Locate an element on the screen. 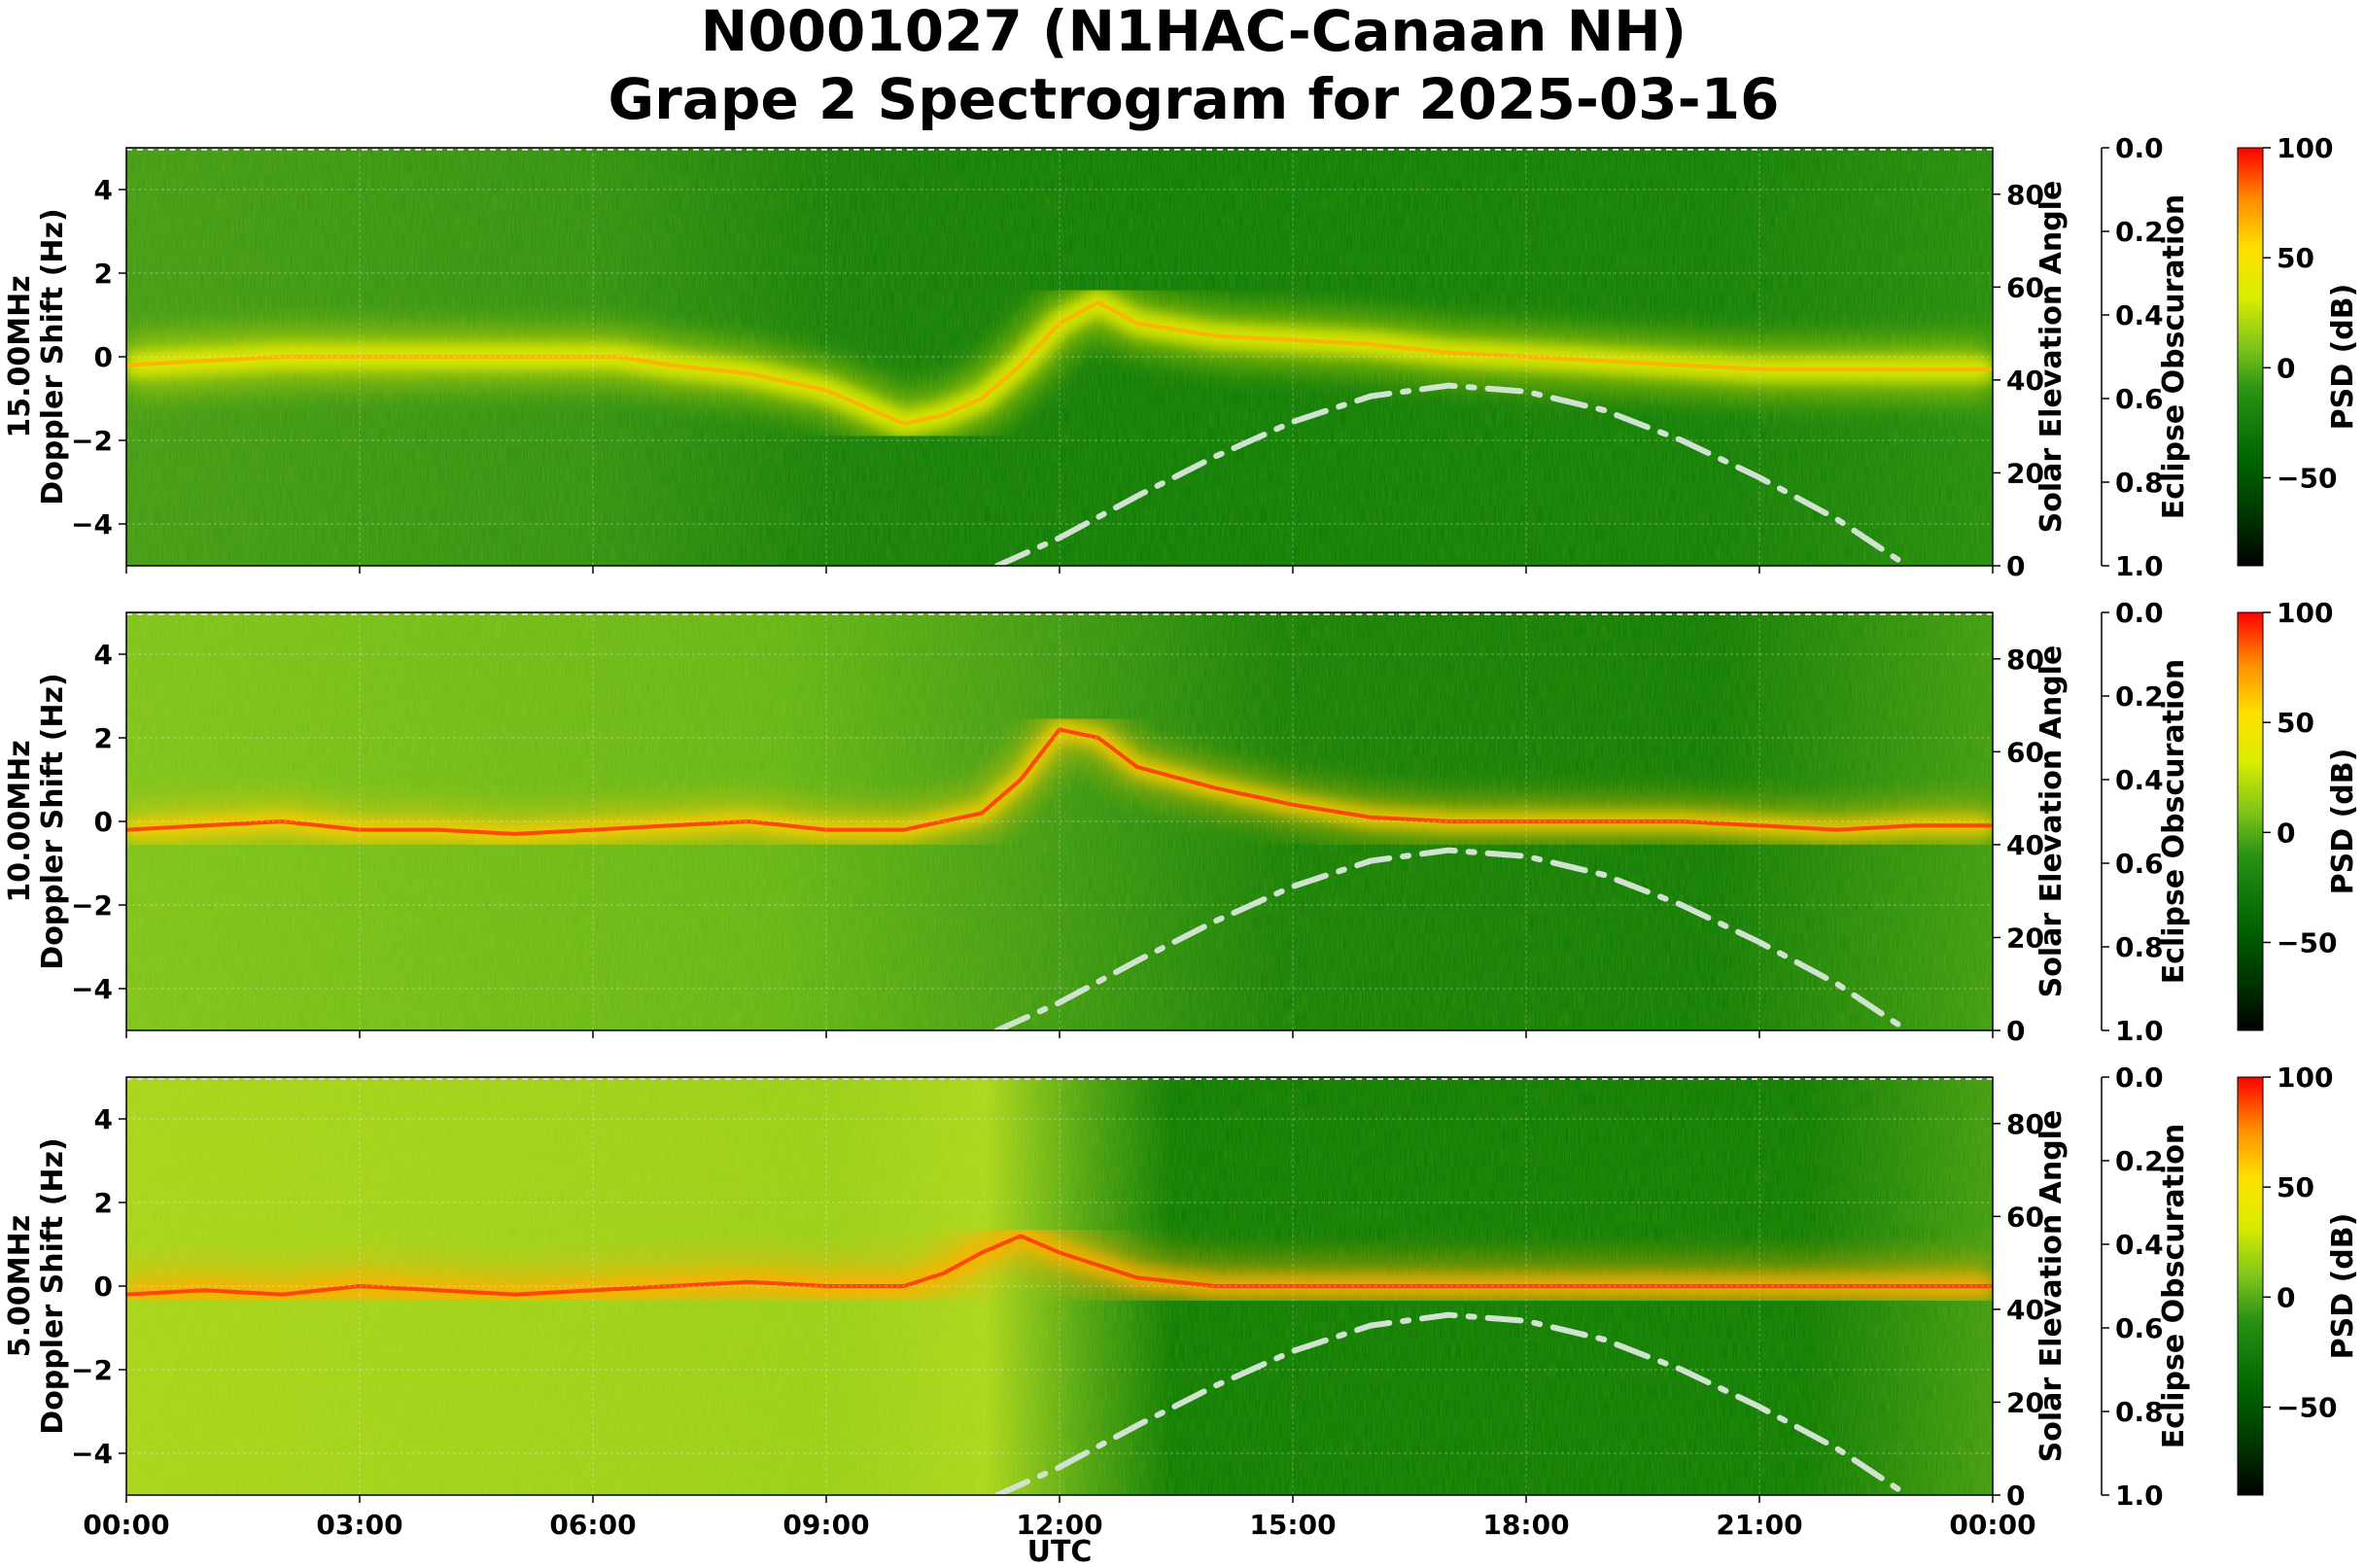  y-axis-label: 5.00MHz is located at coordinates (20, 1286).